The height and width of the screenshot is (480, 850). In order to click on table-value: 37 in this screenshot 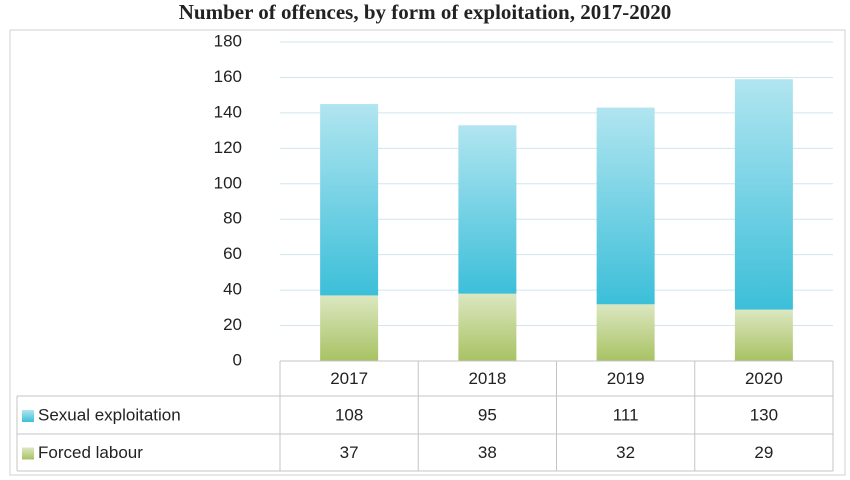, I will do `click(349, 452)`.